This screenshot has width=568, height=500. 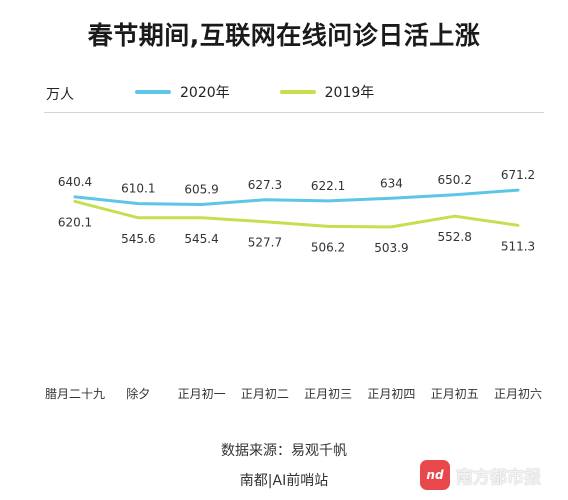 I want to click on data-label: 545.4, so click(x=201, y=239).